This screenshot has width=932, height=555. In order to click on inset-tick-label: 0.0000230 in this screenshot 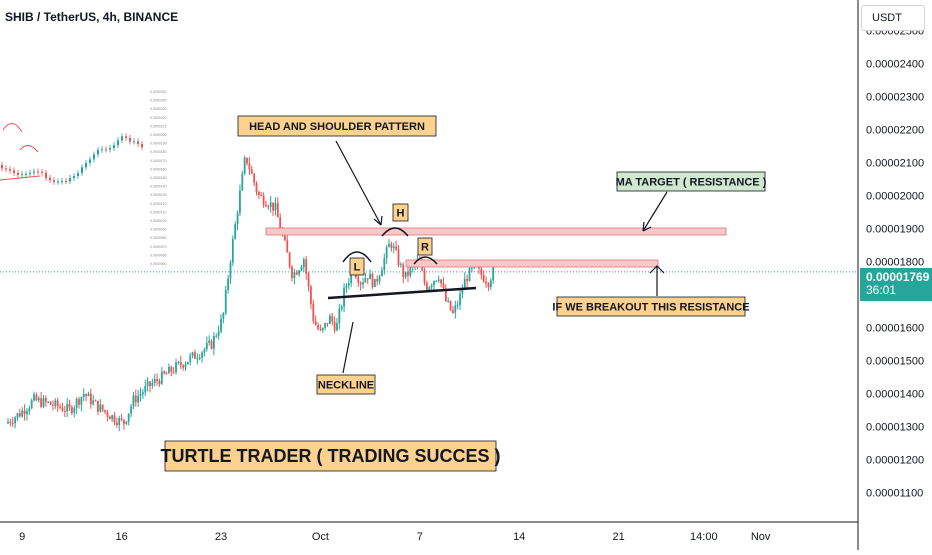, I will do `click(158, 109)`.